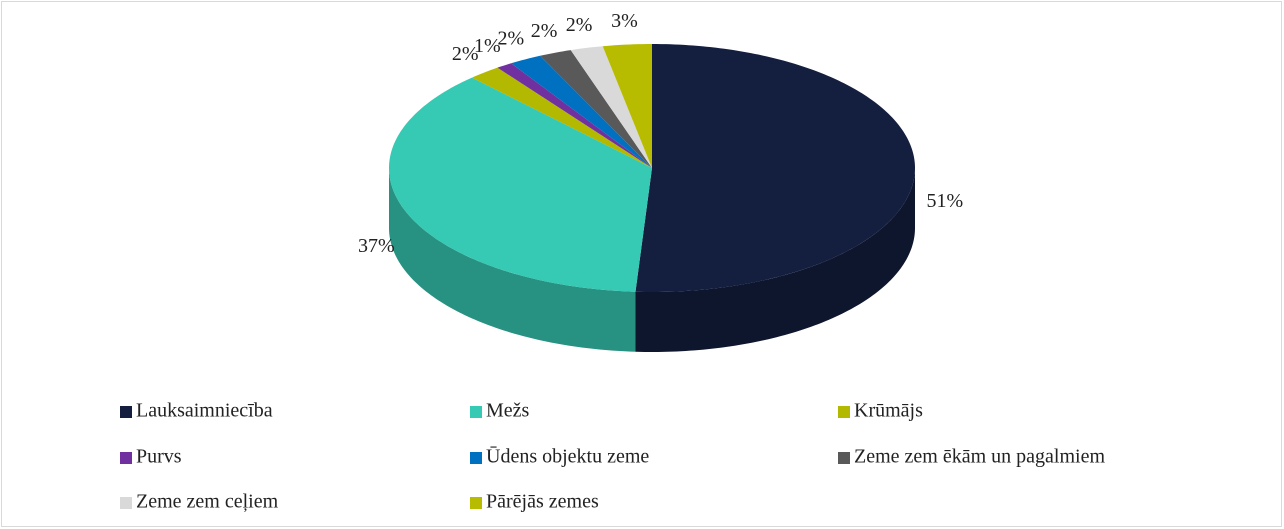 Image resolution: width=1284 pixels, height=529 pixels. Describe the element at coordinates (542, 502) in the screenshot. I see `legend-label: Pārējās zemes` at that location.